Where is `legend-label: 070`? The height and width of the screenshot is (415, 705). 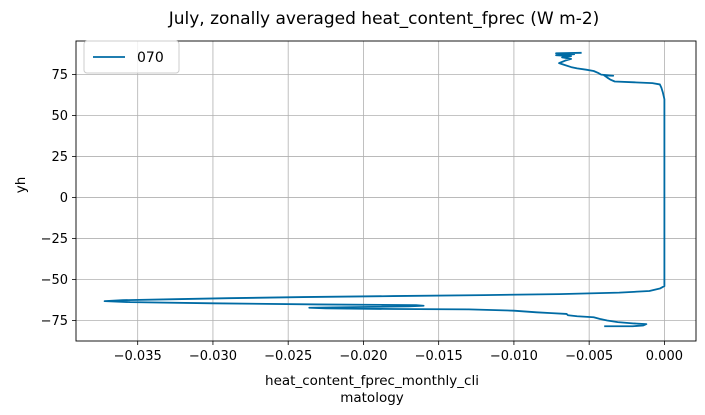
legend-label: 070 is located at coordinates (150, 58).